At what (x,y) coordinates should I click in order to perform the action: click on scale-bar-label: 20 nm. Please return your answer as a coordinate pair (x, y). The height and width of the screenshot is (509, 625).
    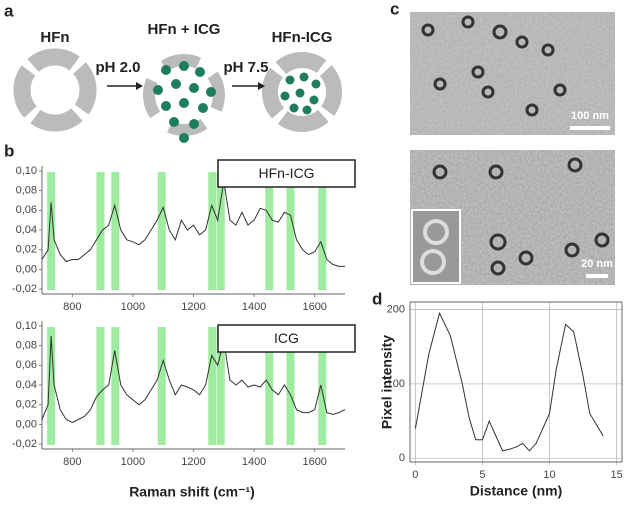
    Looking at the image, I should click on (597, 264).